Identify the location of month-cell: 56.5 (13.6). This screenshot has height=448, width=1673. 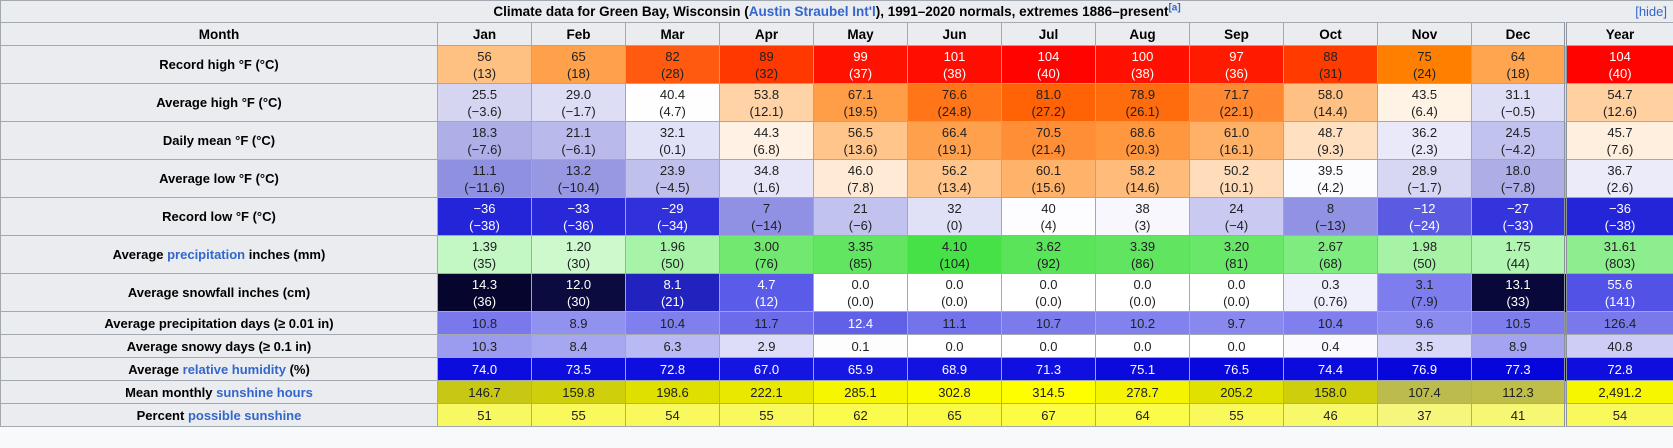
(860, 140).